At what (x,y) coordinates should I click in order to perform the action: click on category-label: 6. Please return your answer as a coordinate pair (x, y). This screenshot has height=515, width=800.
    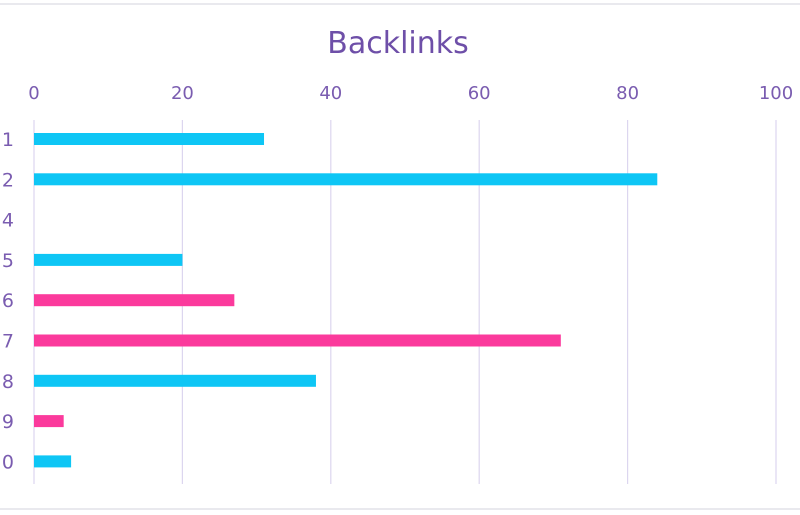
    Looking at the image, I should click on (8, 301).